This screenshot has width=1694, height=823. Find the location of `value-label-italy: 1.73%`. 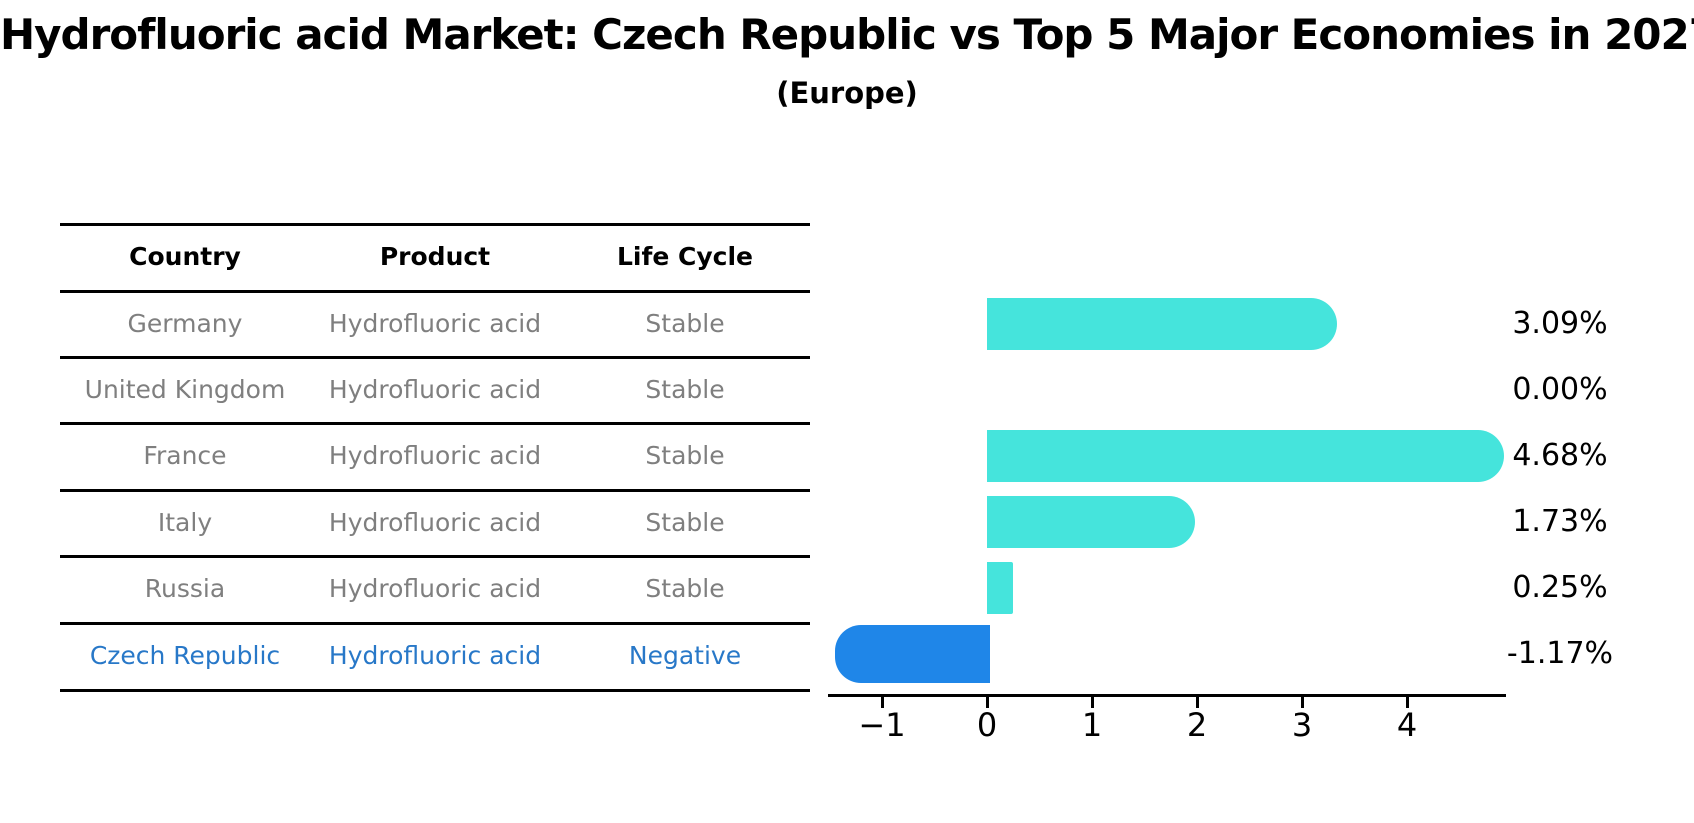

value-label-italy: 1.73% is located at coordinates (1560, 521).